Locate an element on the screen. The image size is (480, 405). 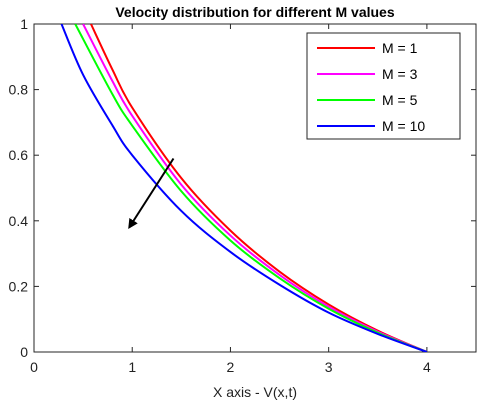
legend-label-m-5: M = 5 is located at coordinates (400, 100).